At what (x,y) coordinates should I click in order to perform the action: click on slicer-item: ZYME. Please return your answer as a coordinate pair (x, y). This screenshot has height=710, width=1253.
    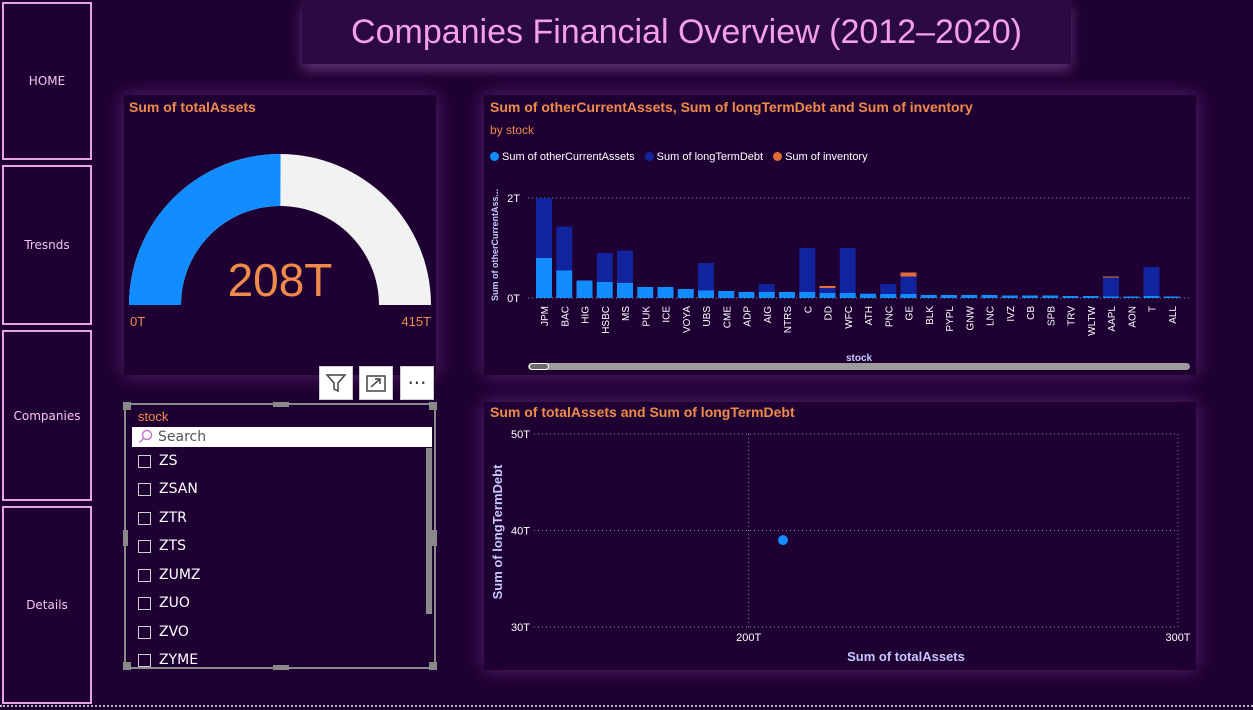
    Looking at the image, I should click on (168, 660).